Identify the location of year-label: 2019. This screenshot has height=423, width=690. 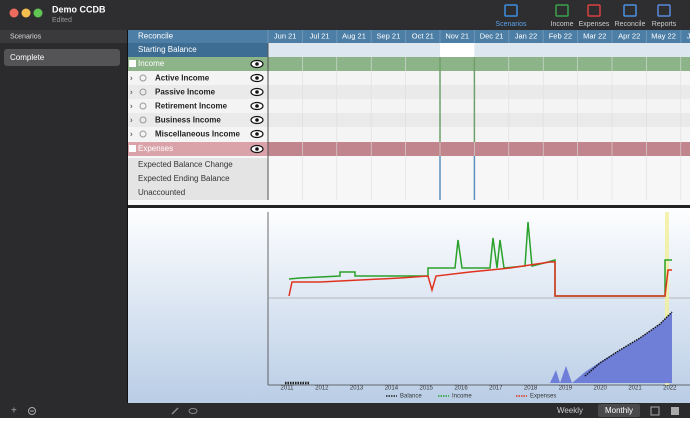
(566, 389).